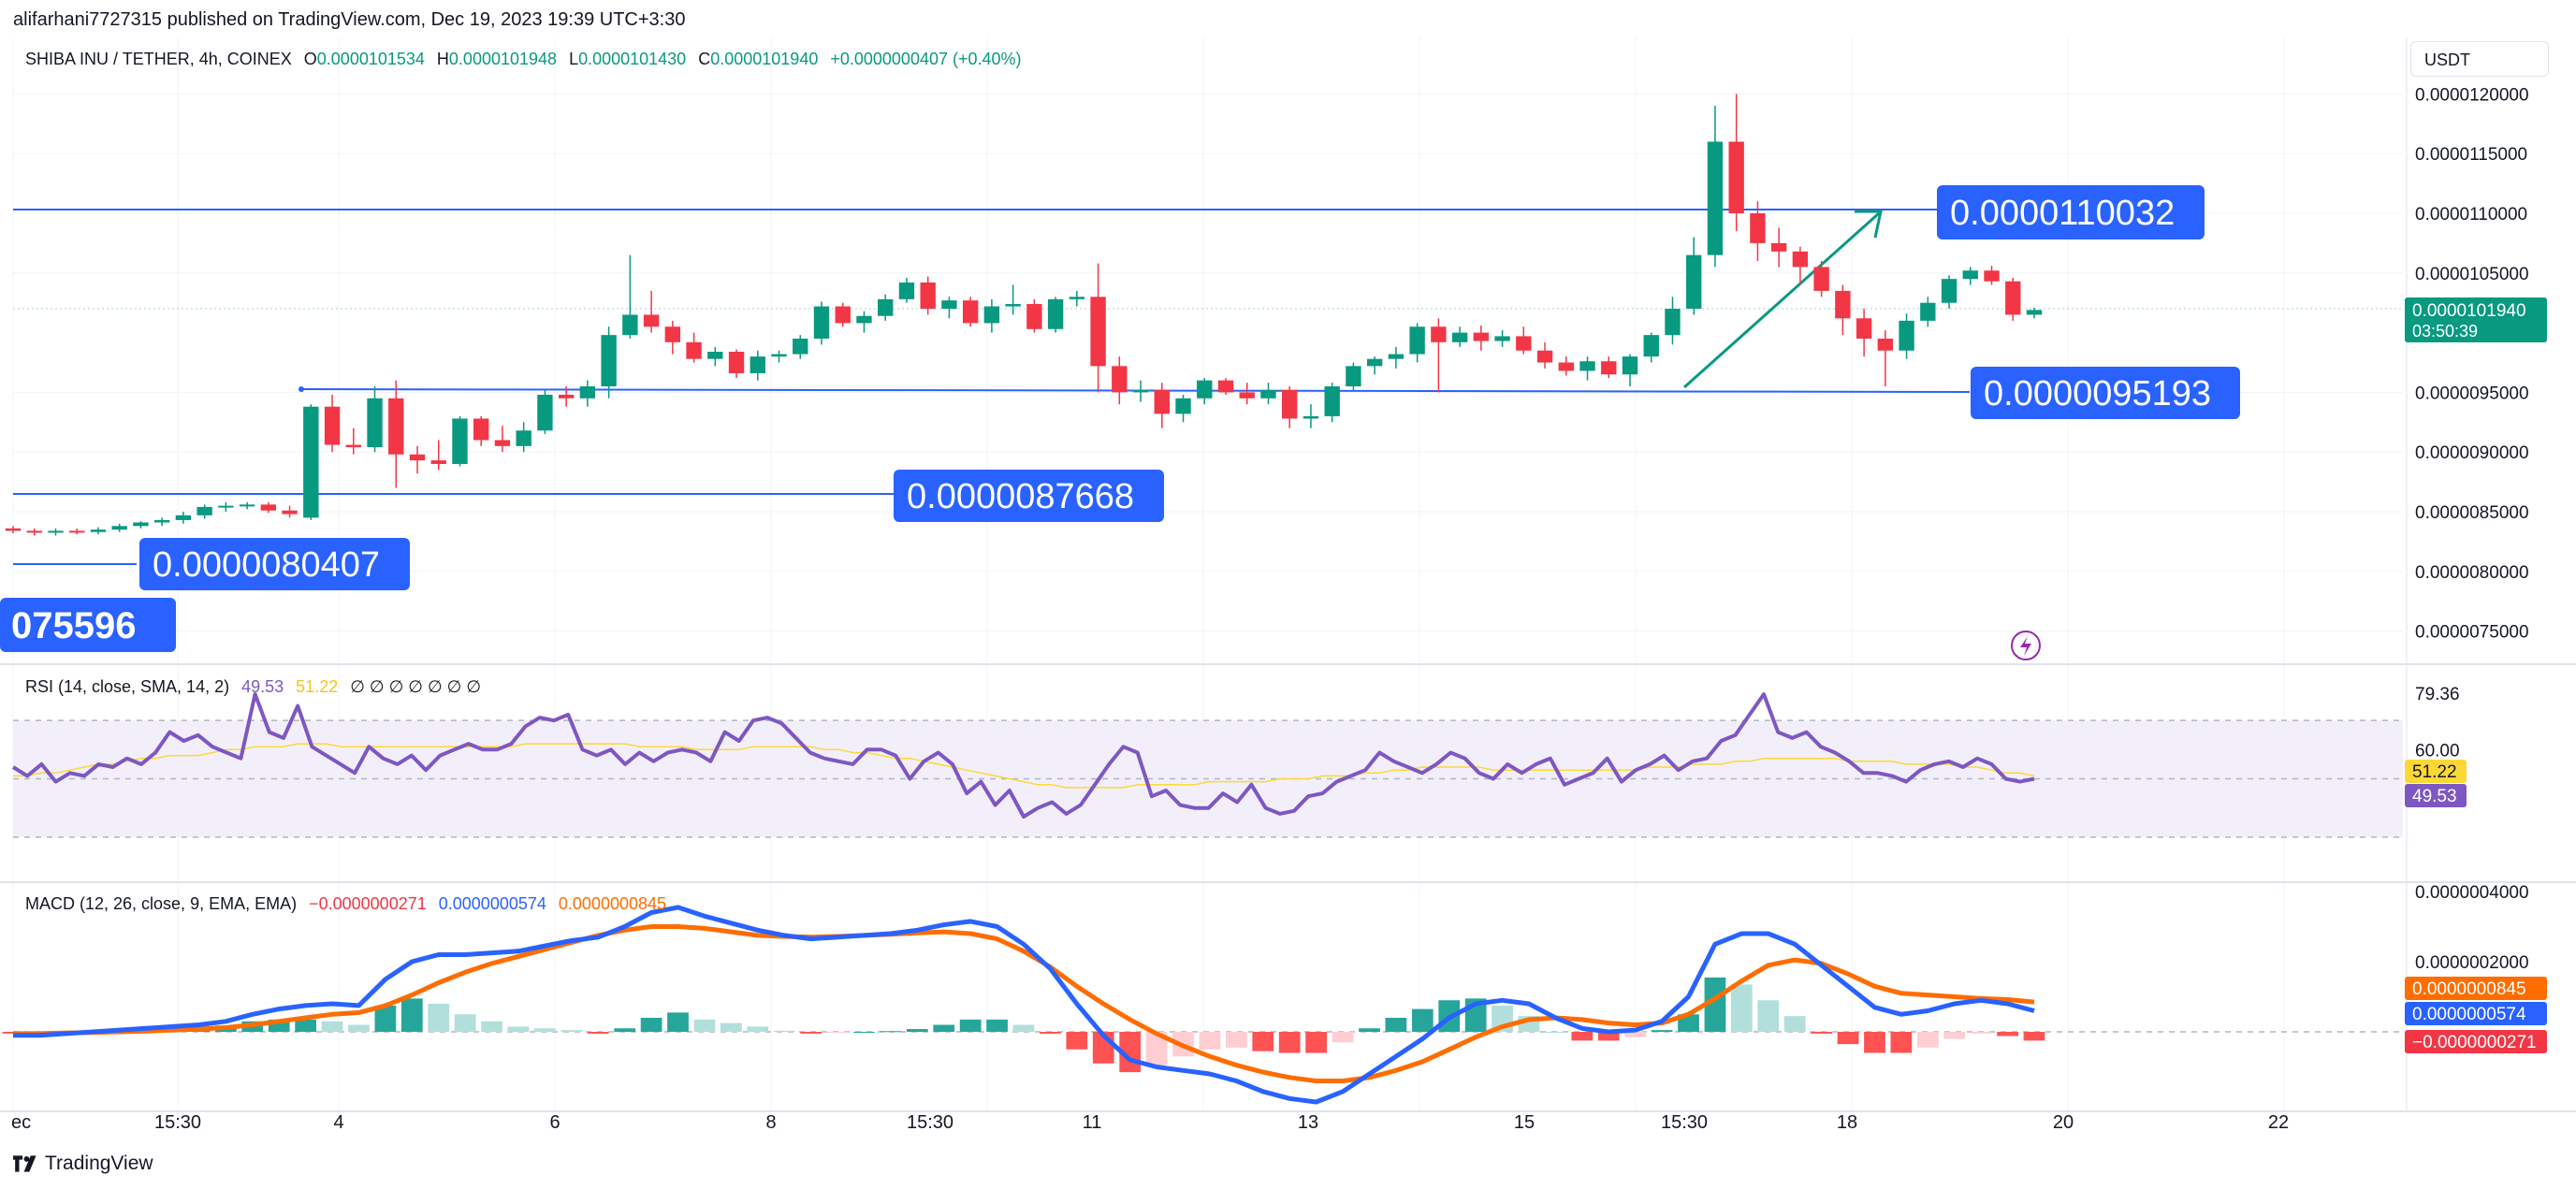 The image size is (2576, 1189). What do you see at coordinates (492, 903) in the screenshot?
I see `macd-value: 0.0000000574` at bounding box center [492, 903].